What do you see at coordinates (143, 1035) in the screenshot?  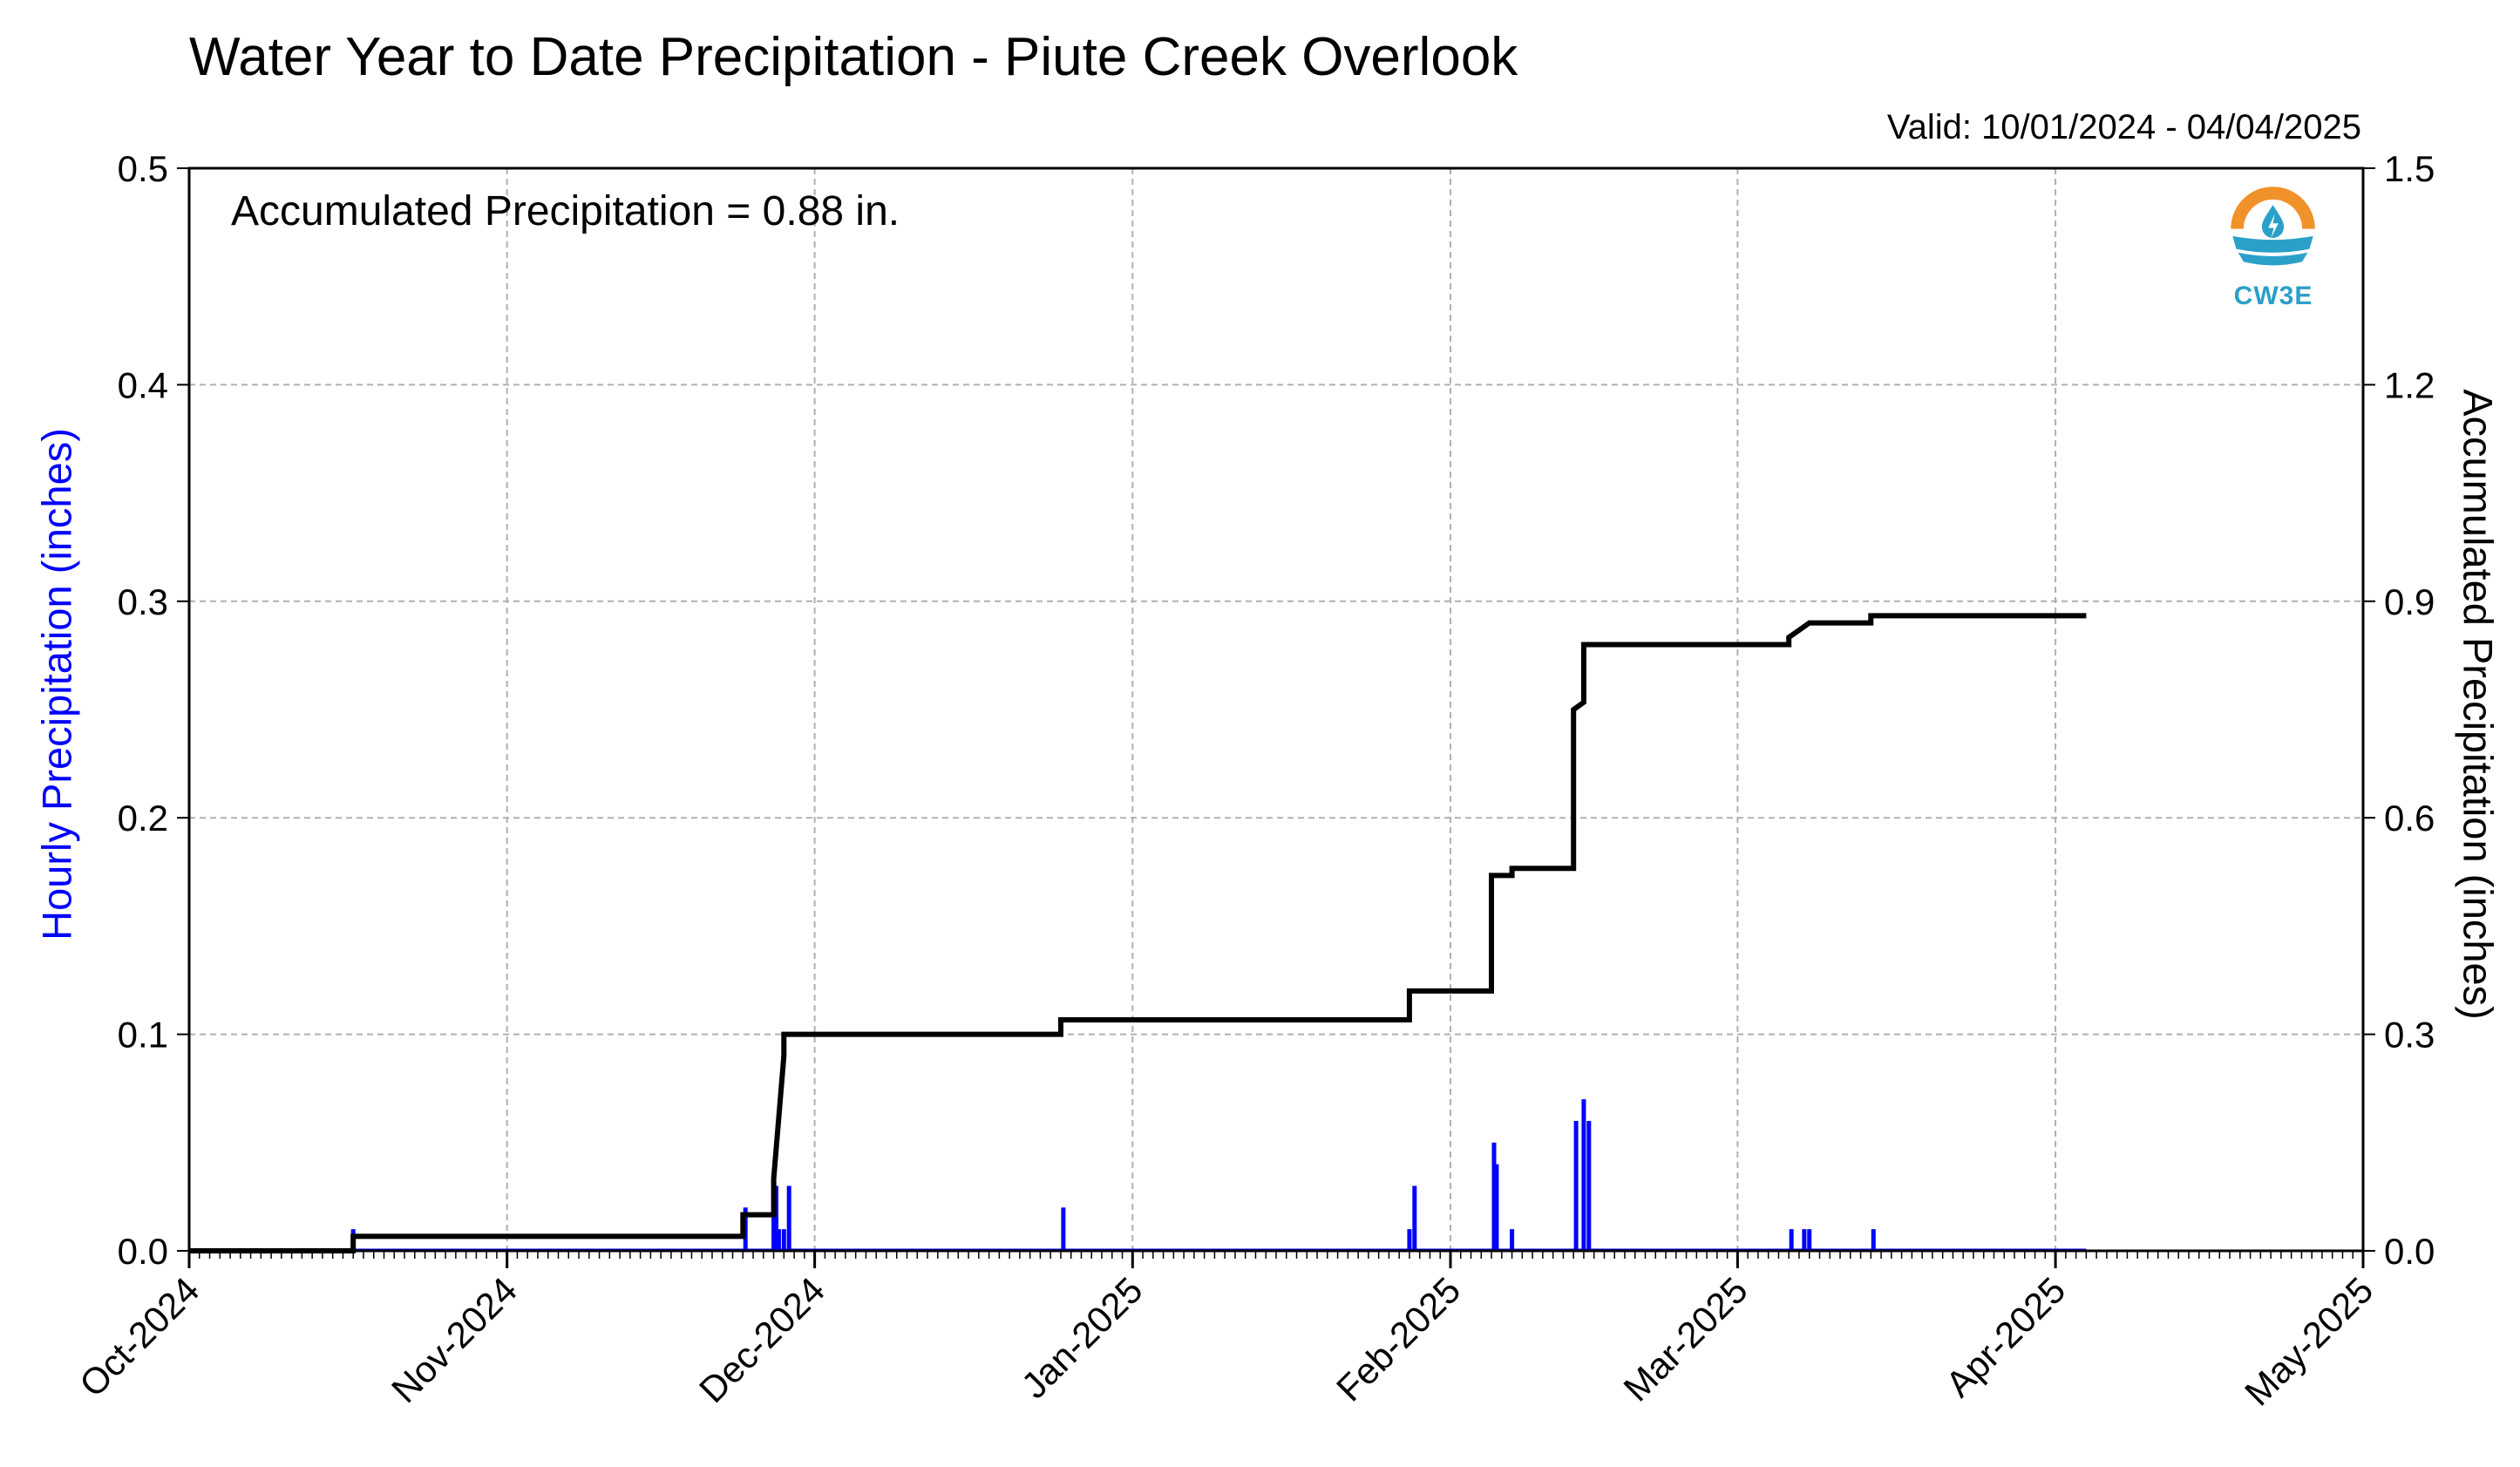 I see `y-tick-label-left: 0.1` at bounding box center [143, 1035].